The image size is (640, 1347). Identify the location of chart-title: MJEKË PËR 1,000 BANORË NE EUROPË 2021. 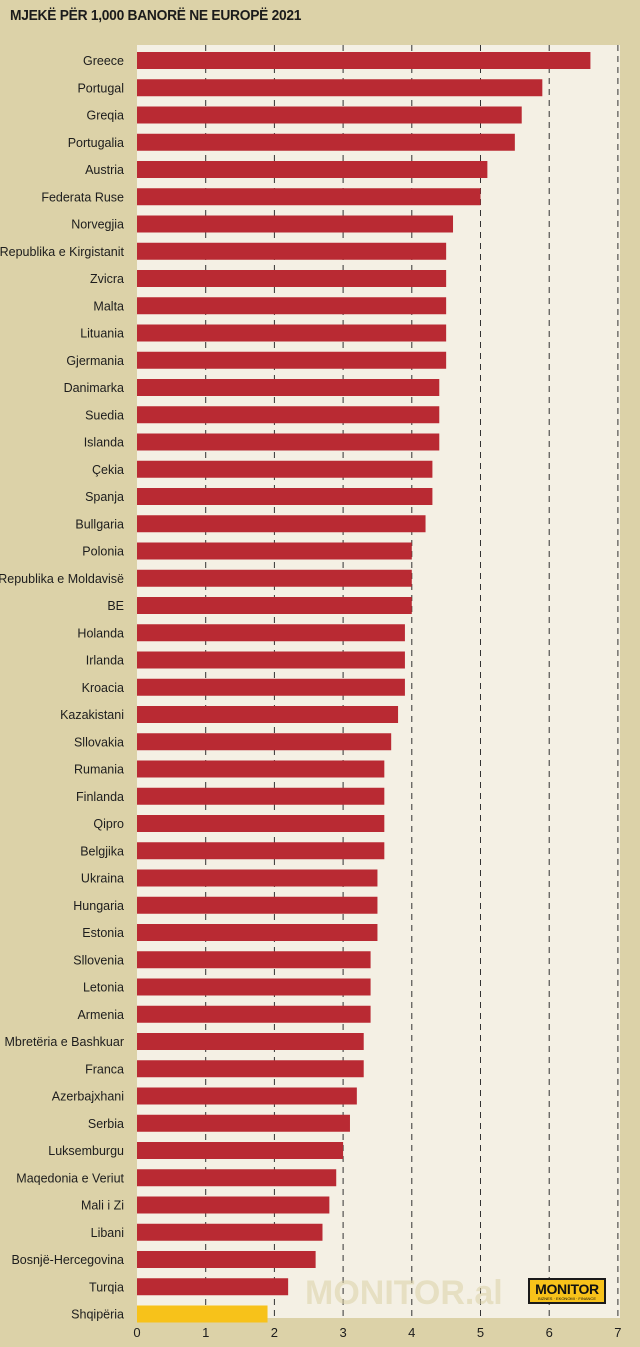
(156, 15).